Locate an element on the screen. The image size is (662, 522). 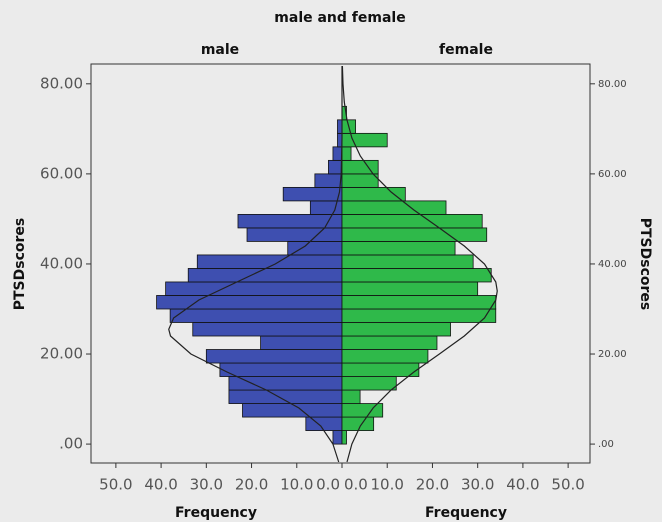
panel-label: female is located at coordinates (466, 50).